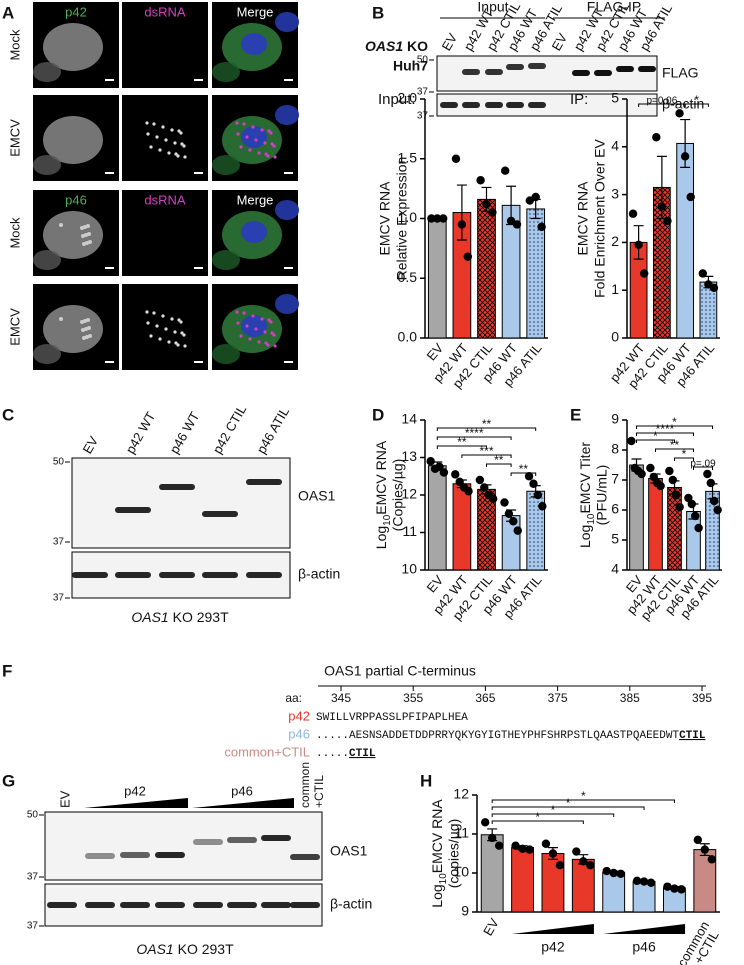 The width and height of the screenshot is (744, 965). Describe the element at coordinates (185, 432) in the screenshot. I see `lane-label: p46 WT` at that location.